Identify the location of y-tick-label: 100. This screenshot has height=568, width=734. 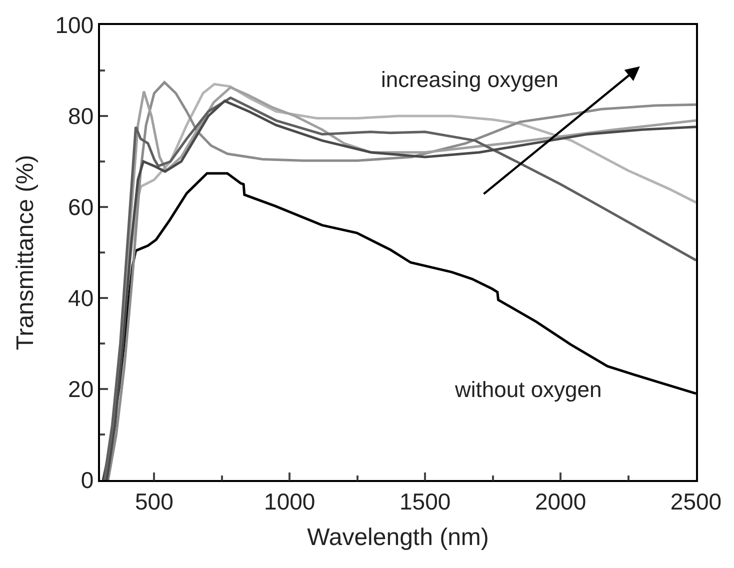
(74, 25).